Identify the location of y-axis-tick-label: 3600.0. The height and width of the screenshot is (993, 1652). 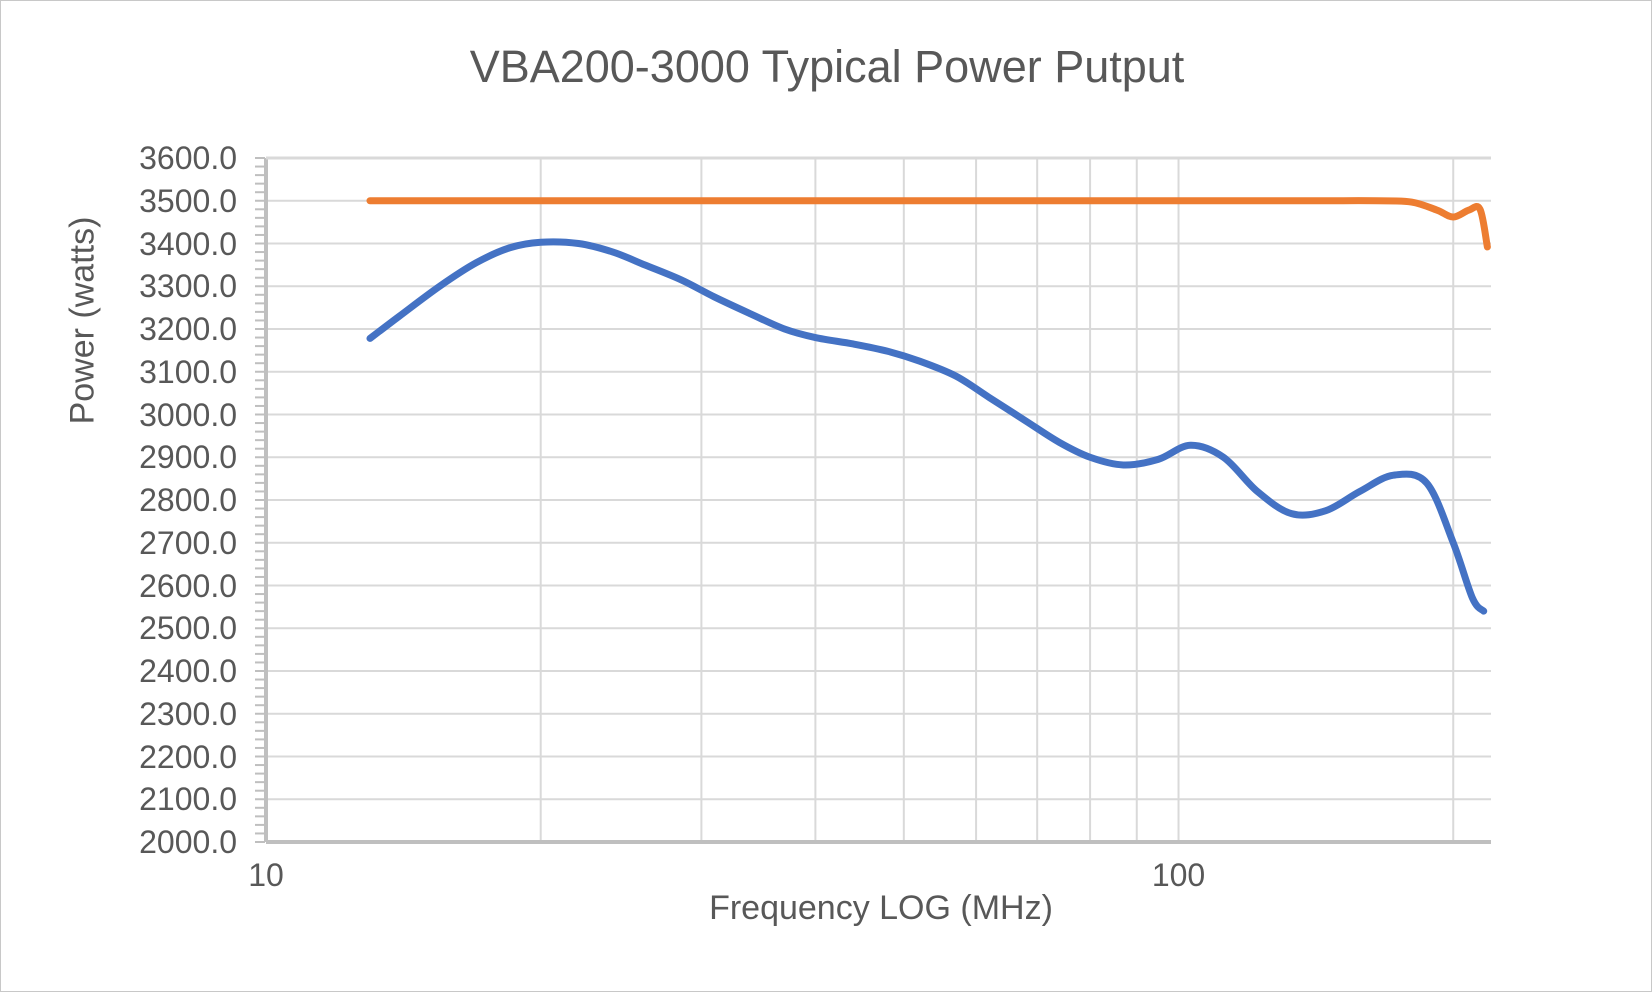
(188, 158).